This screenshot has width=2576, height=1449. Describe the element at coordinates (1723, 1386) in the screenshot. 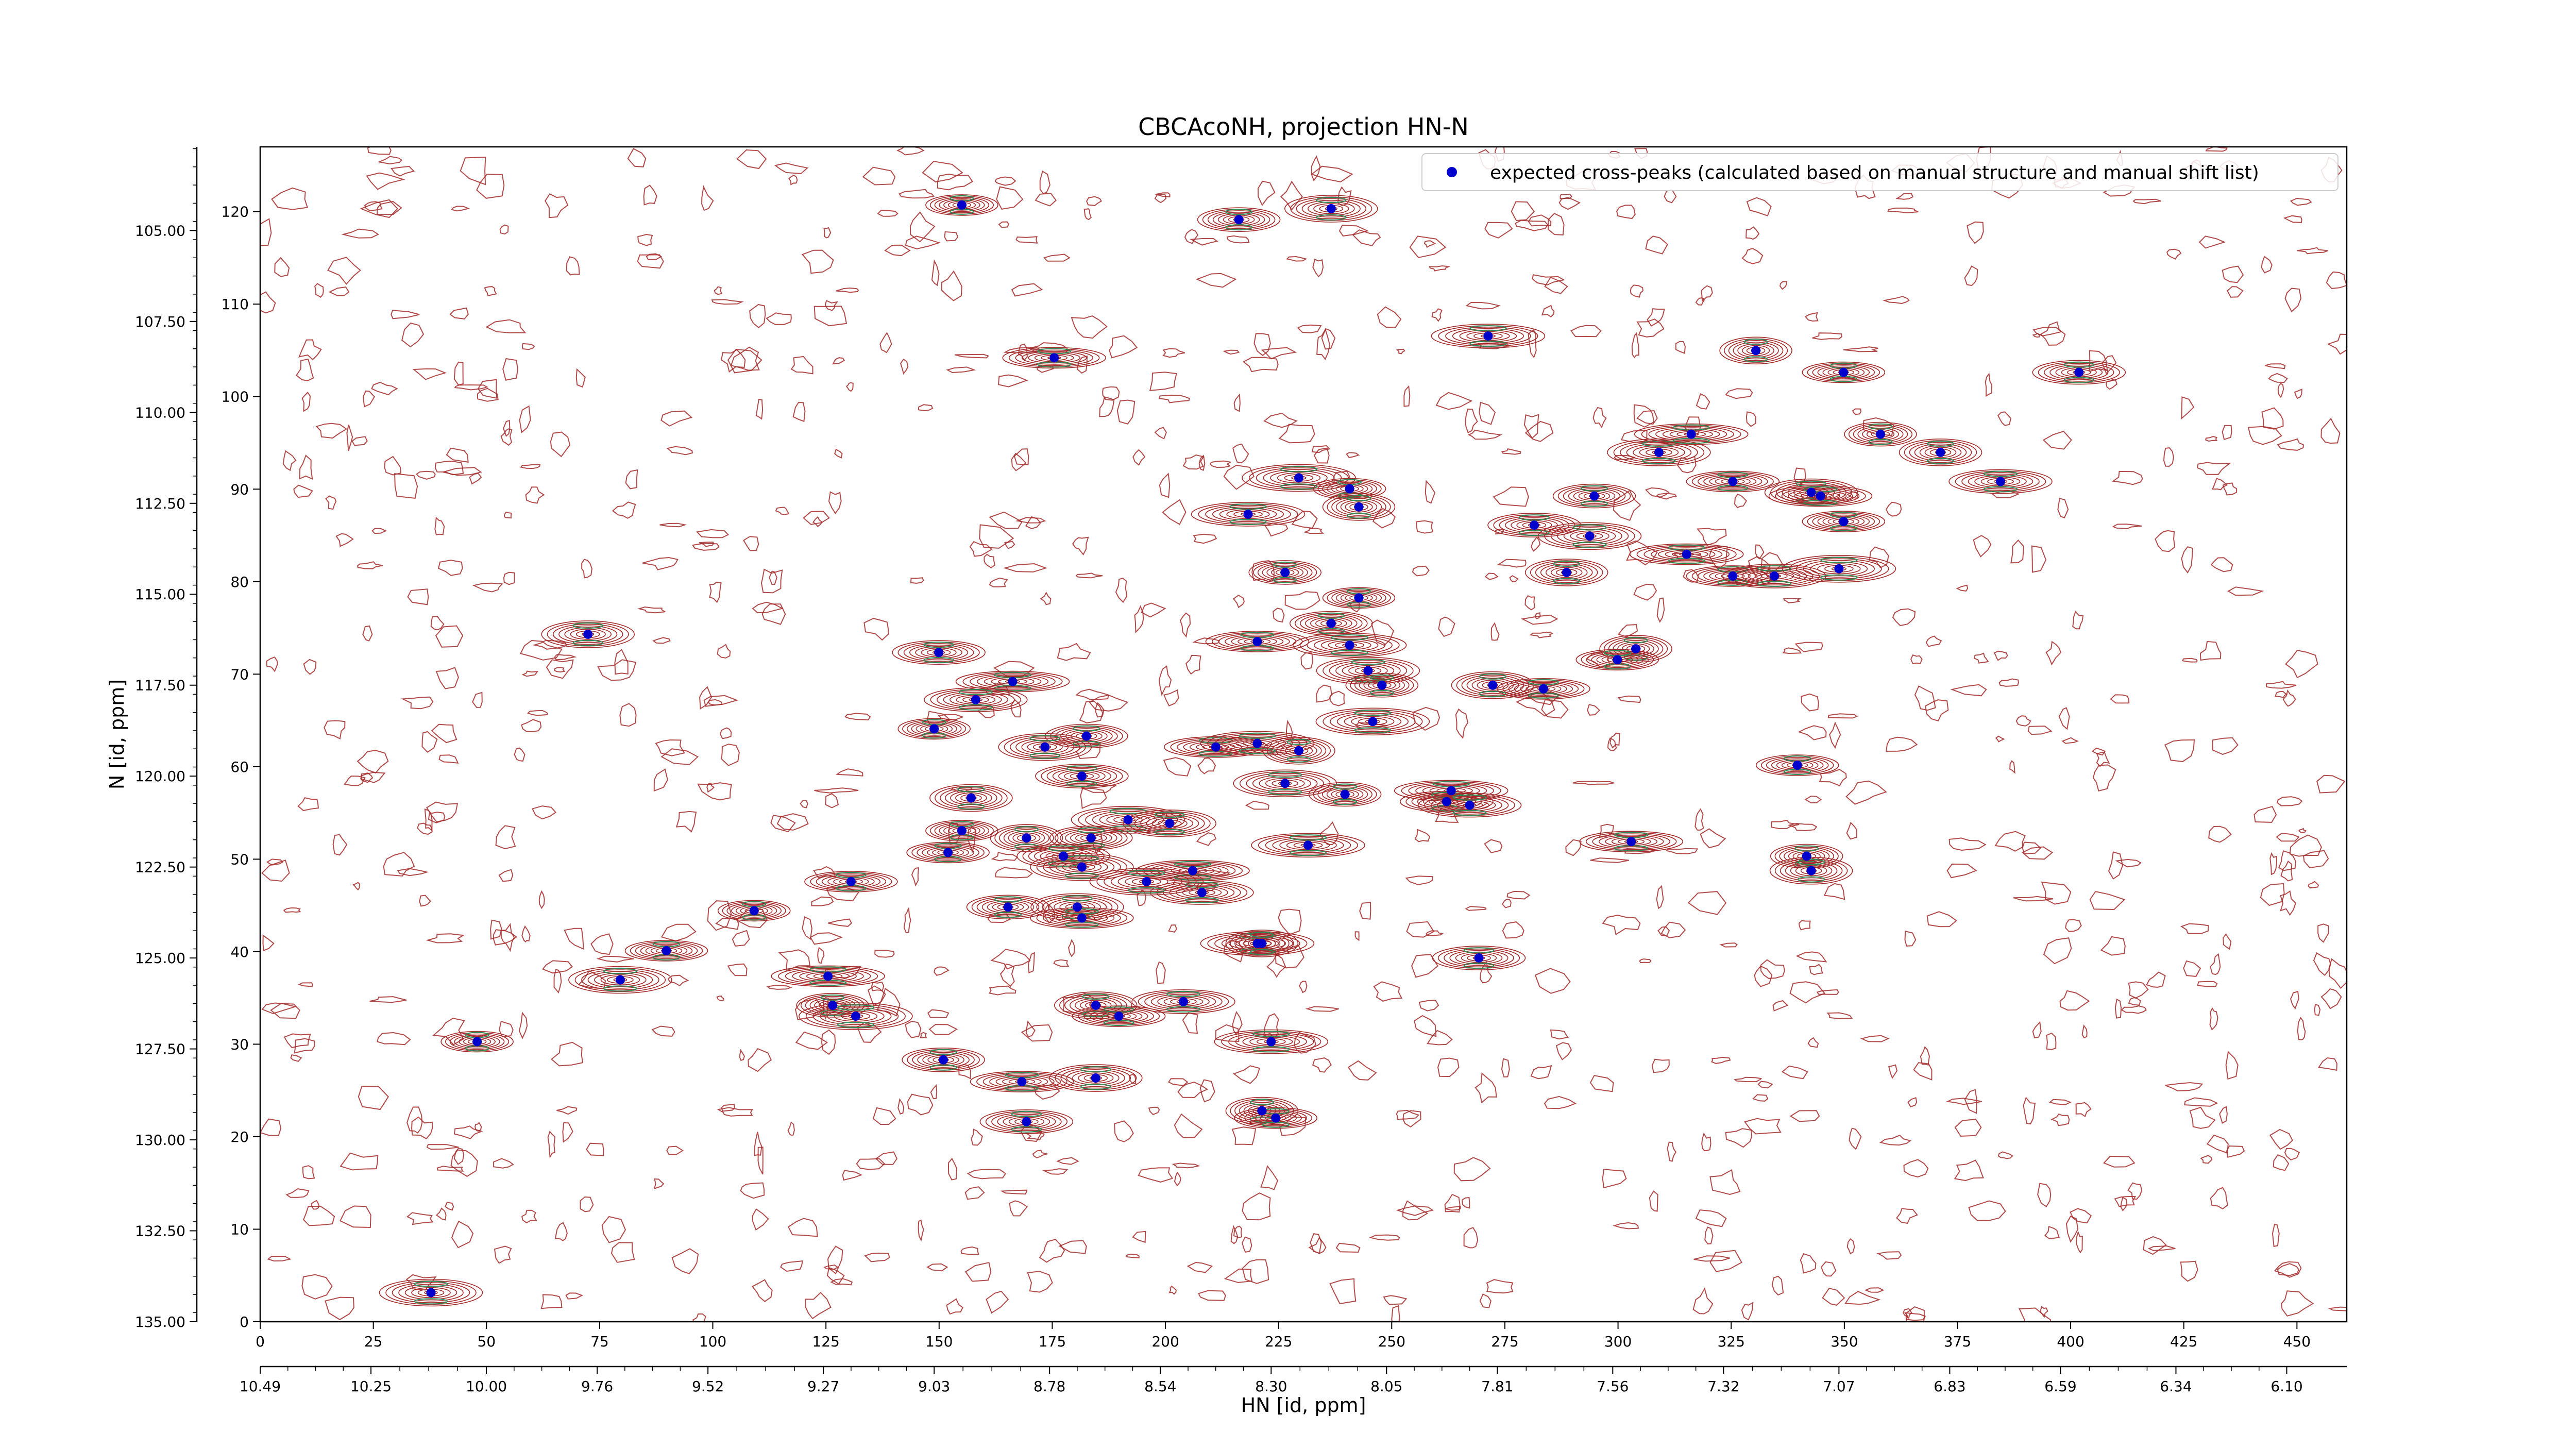

I see `x-ppm-tick-label: 7.32` at that location.